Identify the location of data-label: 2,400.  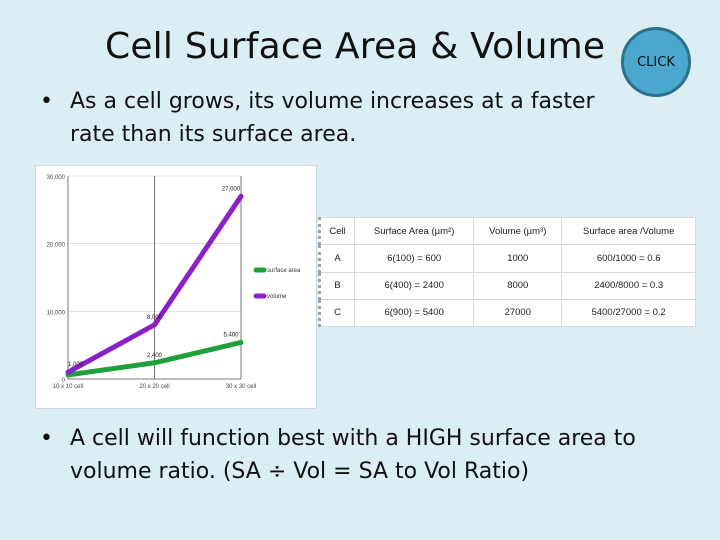
(155, 356).